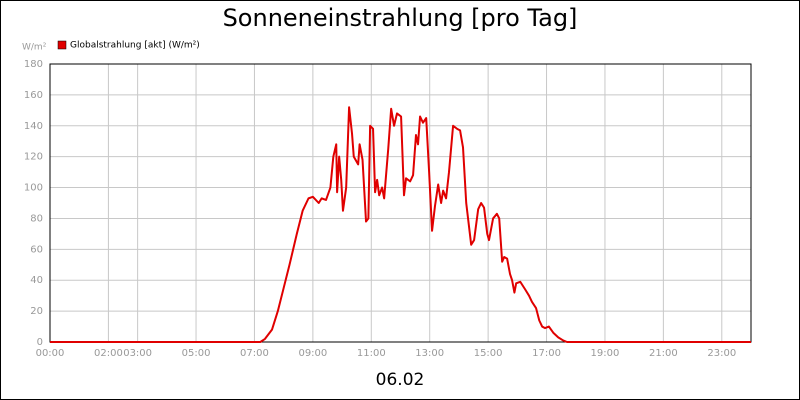  Describe the element at coordinates (196, 353) in the screenshot. I see `x-tick-label: 05:00` at that location.